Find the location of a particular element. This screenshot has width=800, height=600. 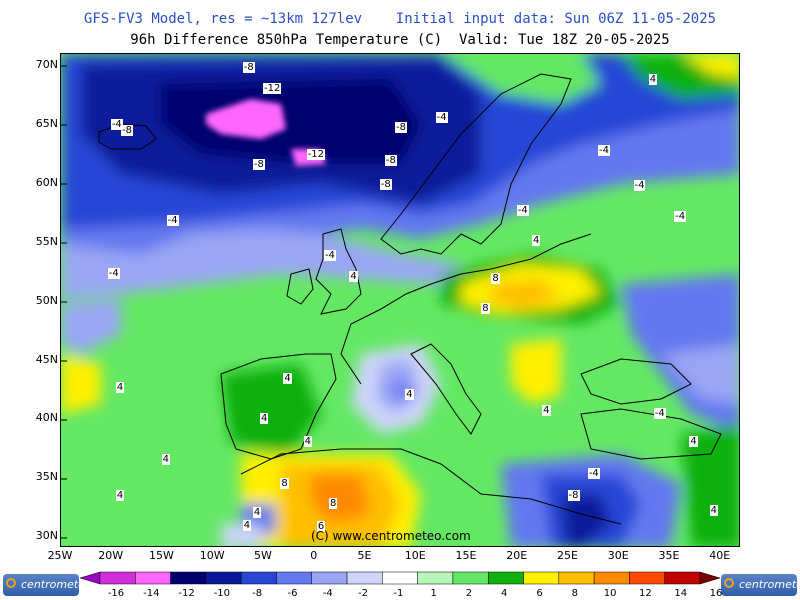

legend-label: 14 is located at coordinates (681, 593).